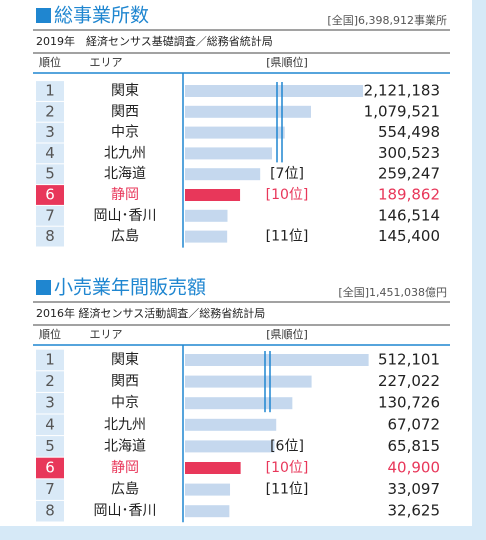  Describe the element at coordinates (409, 360) in the screenshot. I see `value-label: 512,101` at that location.